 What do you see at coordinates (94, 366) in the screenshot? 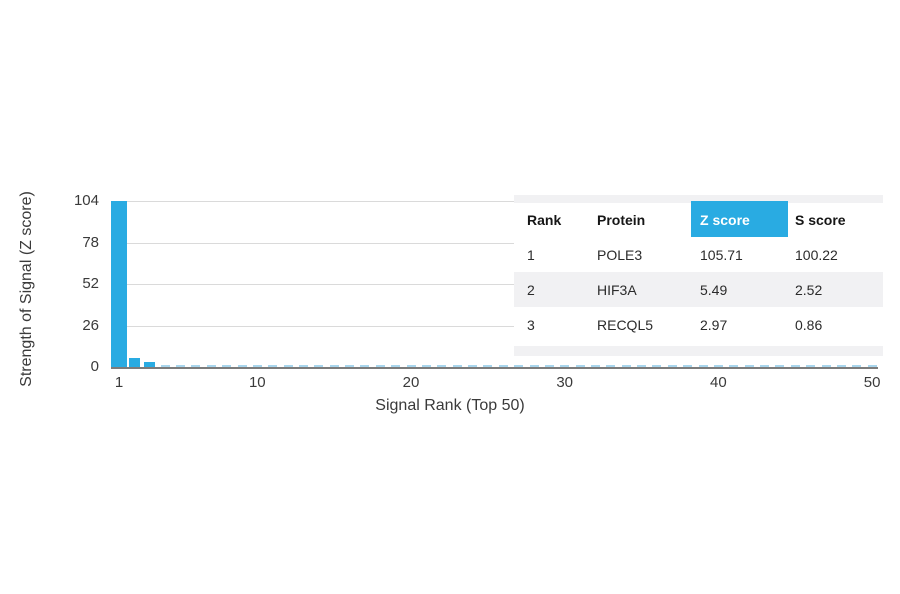
I see `y-tick-label-0: 0` at bounding box center [94, 366].